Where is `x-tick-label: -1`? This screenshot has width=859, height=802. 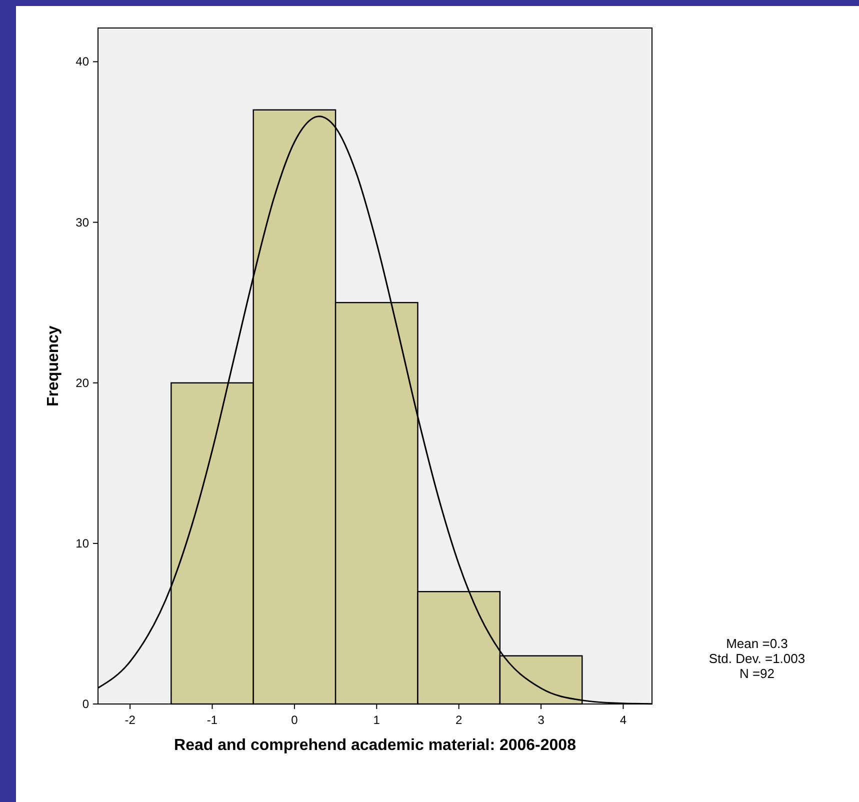 x-tick-label: -1 is located at coordinates (212, 720).